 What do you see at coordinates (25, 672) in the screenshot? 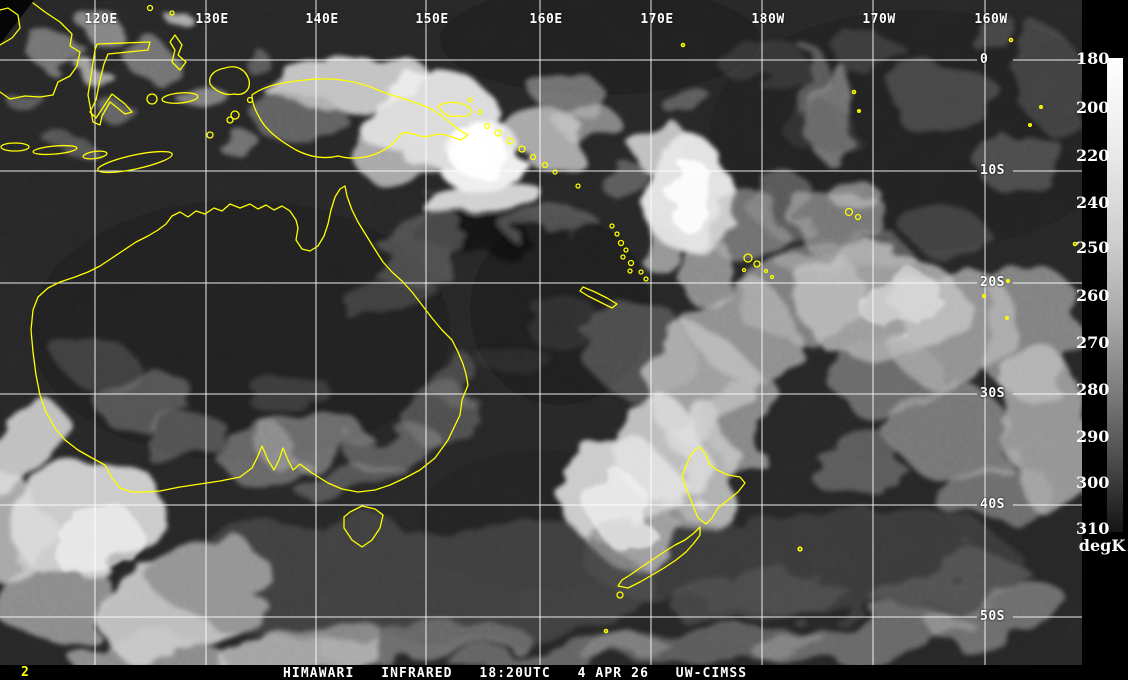
I see `frame-number: 2` at bounding box center [25, 672].